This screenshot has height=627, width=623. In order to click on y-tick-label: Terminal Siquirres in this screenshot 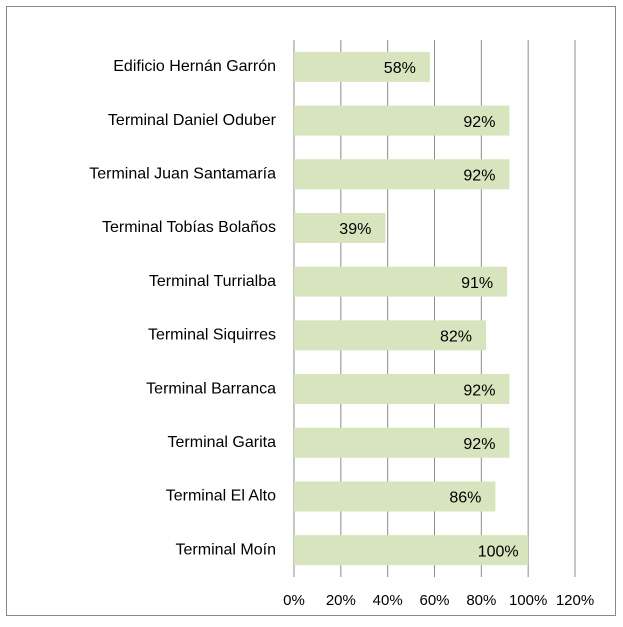, I will do `click(212, 335)`.